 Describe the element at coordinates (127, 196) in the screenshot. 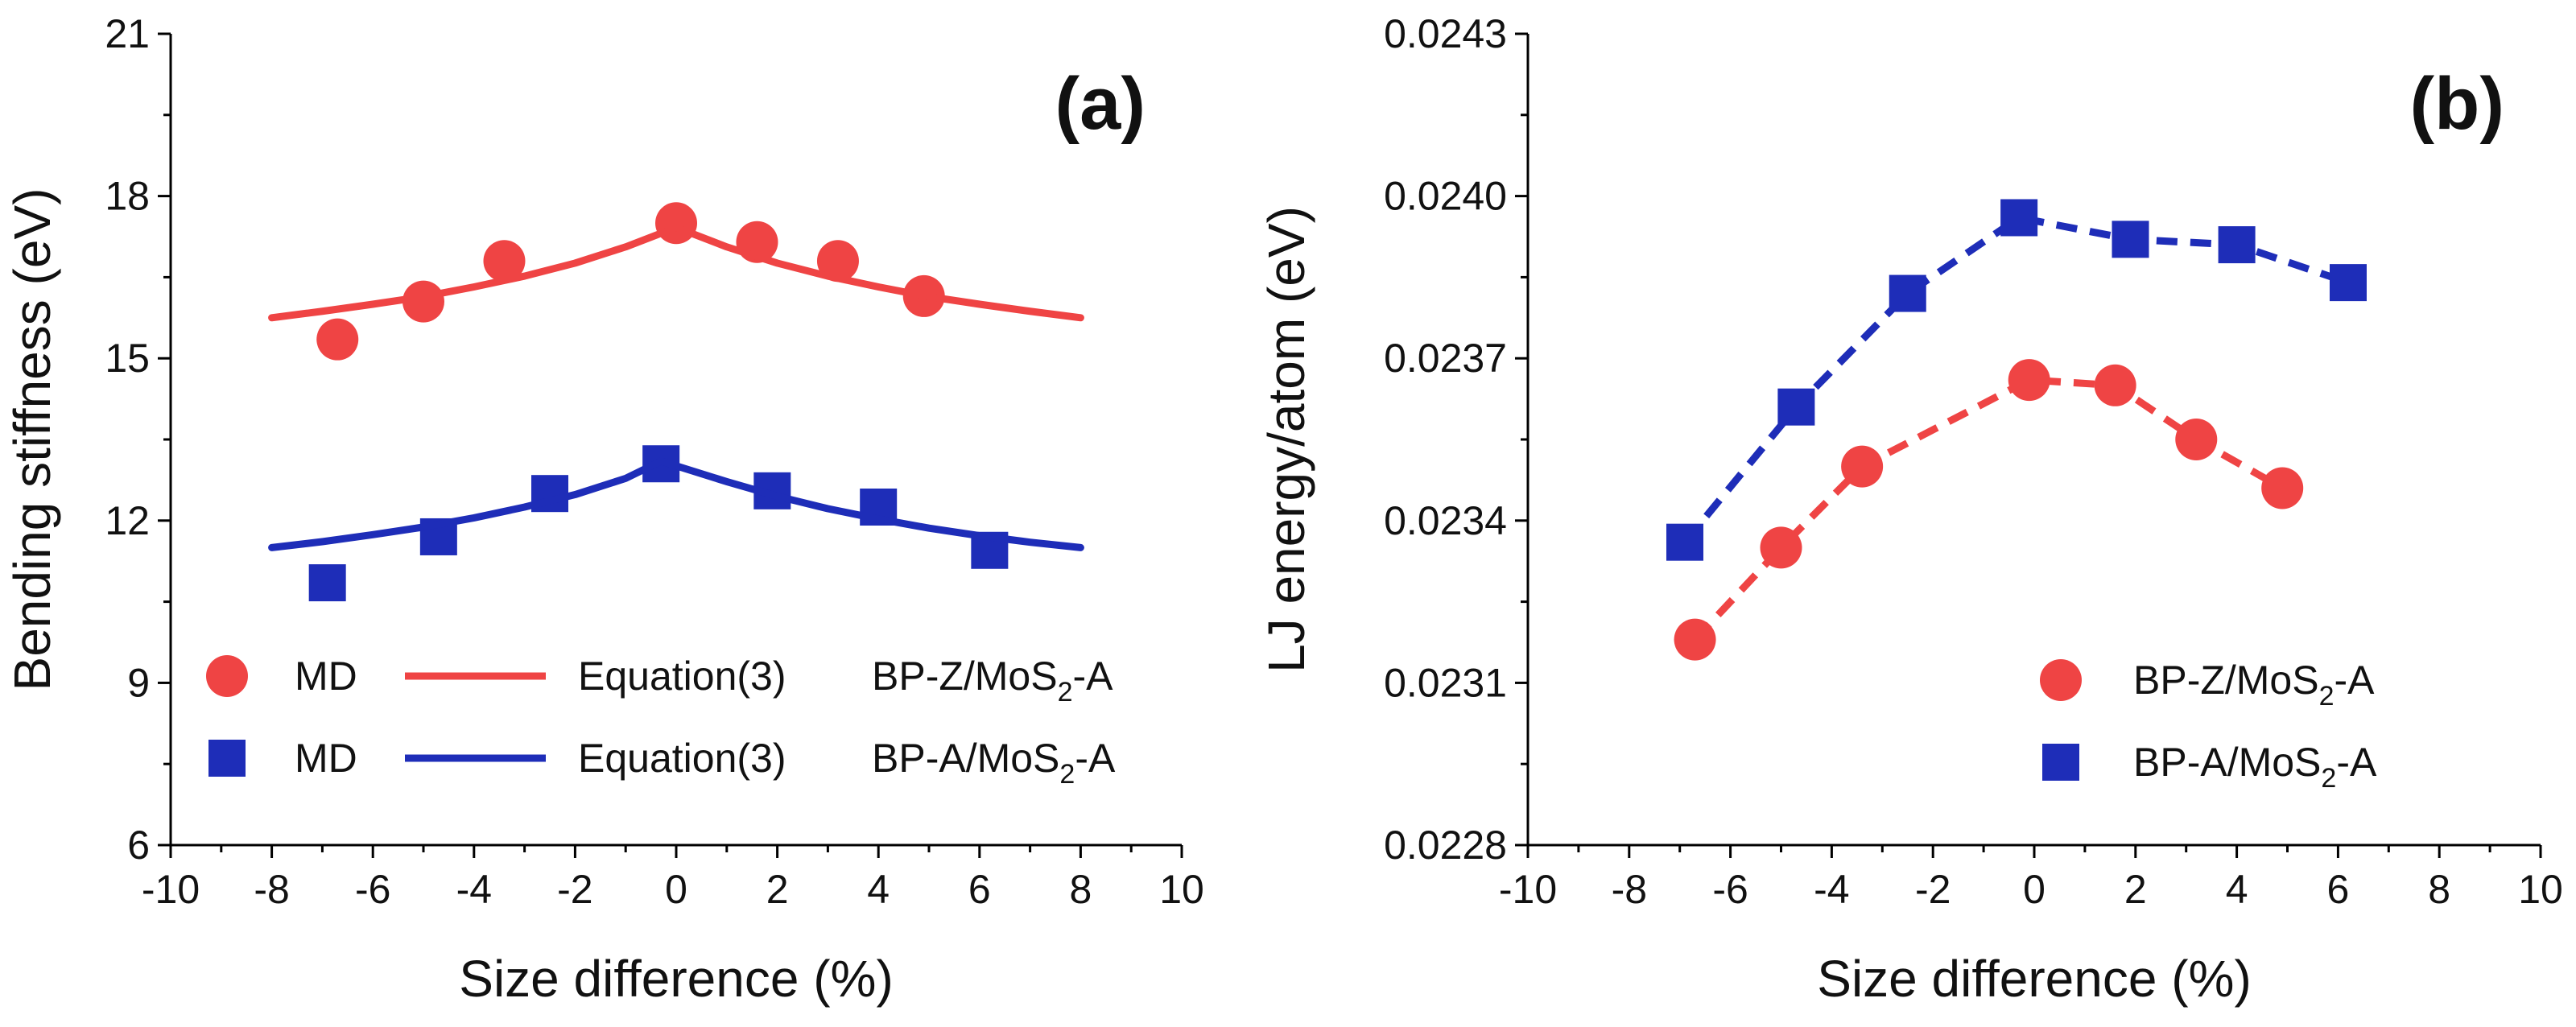

I see `panel-a-y-tick-label: 18` at that location.